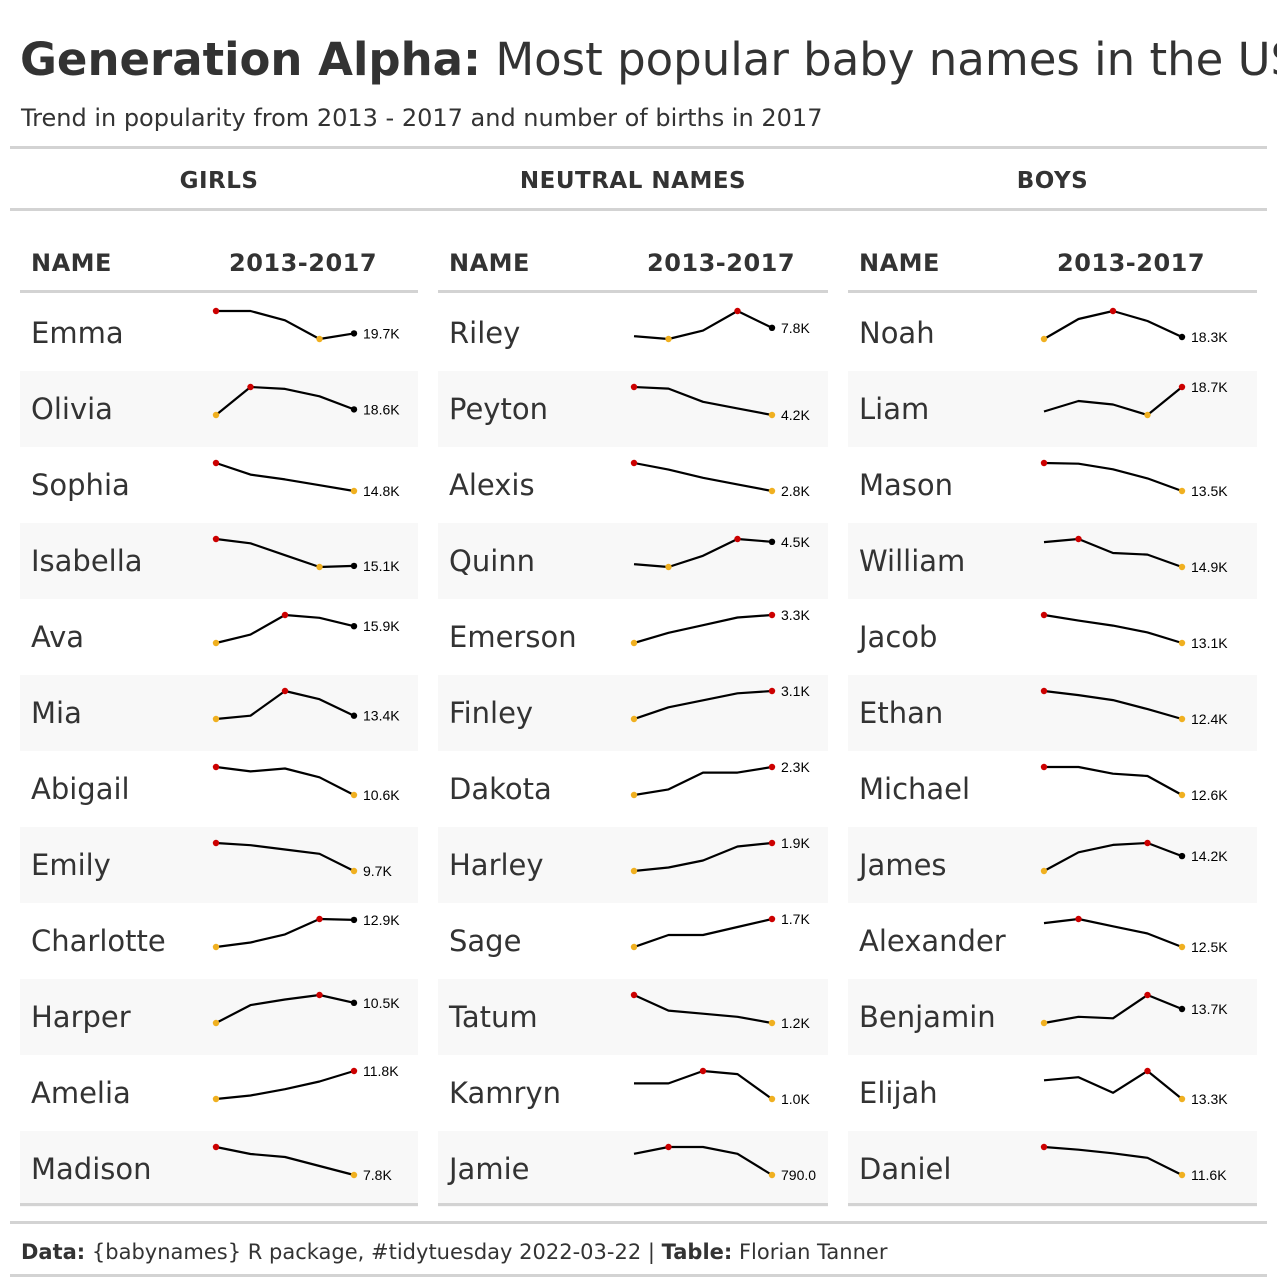 Image resolution: width=1277 pixels, height=1288 pixels. I want to click on table-row: James 14.2K, so click(1052, 865).